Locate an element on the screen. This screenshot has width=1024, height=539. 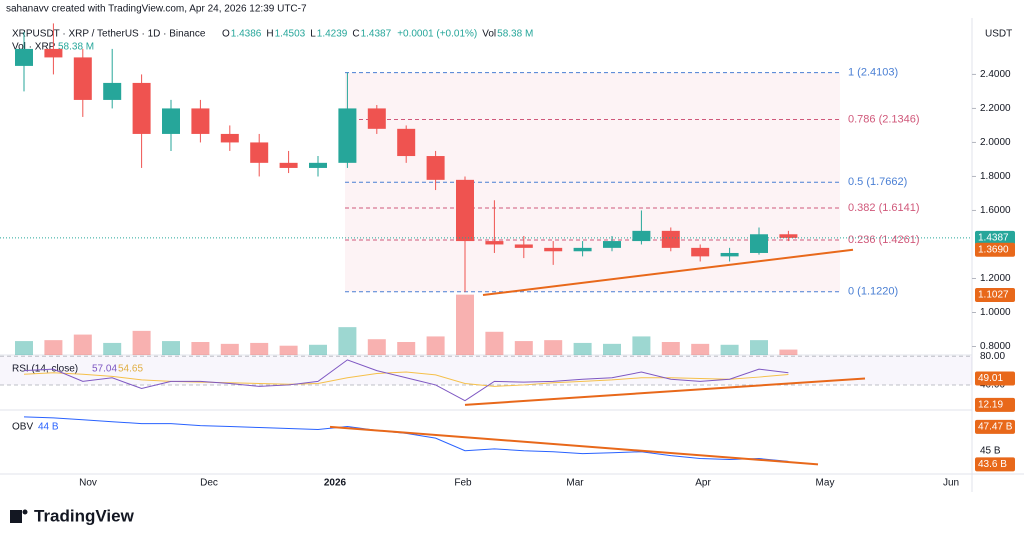
y-tick-label: 1.8000 is located at coordinates (995, 176).